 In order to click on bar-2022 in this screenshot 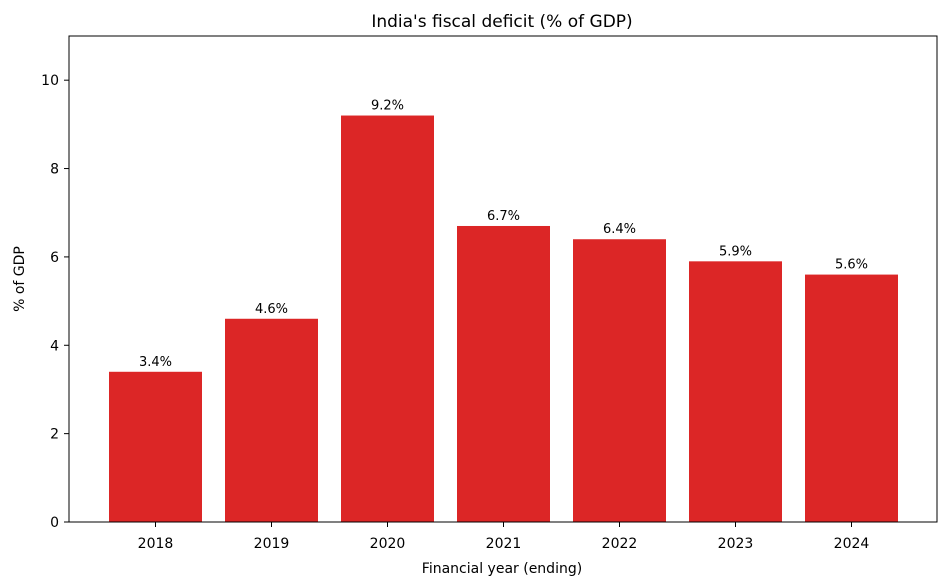, I will do `click(619, 380)`.